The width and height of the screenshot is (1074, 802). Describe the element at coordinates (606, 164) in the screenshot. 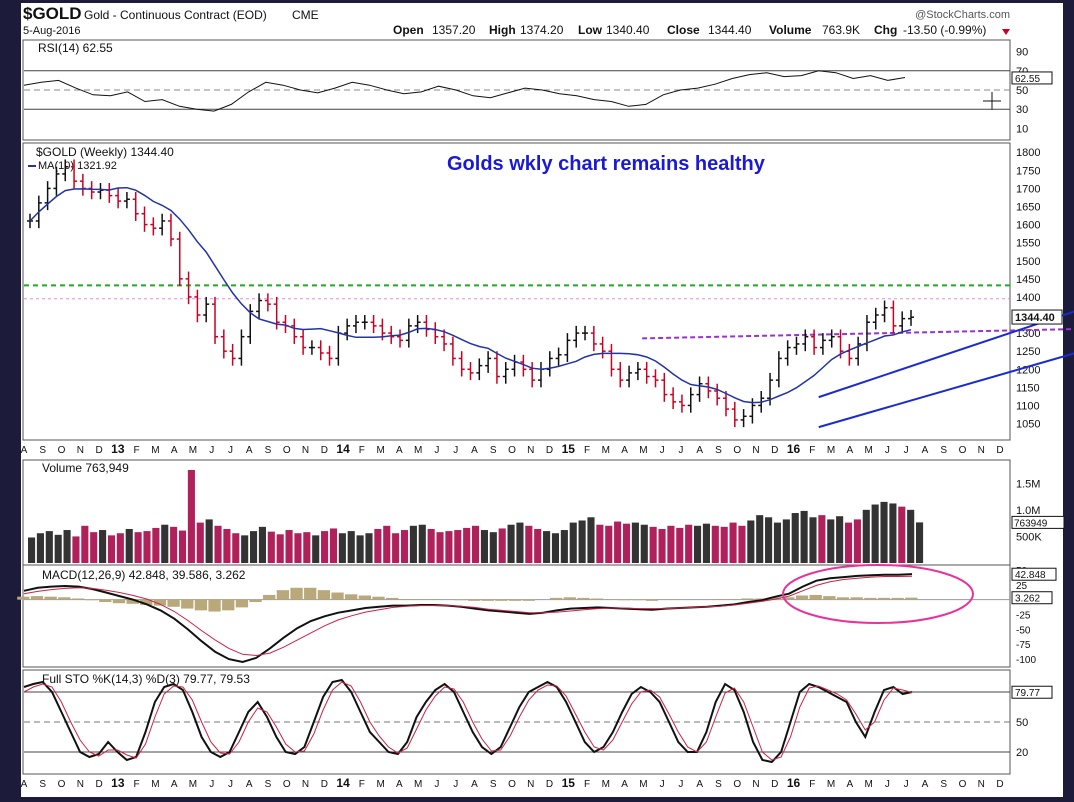

I see `chart-annotation: Golds wkly chart remains healthy` at that location.